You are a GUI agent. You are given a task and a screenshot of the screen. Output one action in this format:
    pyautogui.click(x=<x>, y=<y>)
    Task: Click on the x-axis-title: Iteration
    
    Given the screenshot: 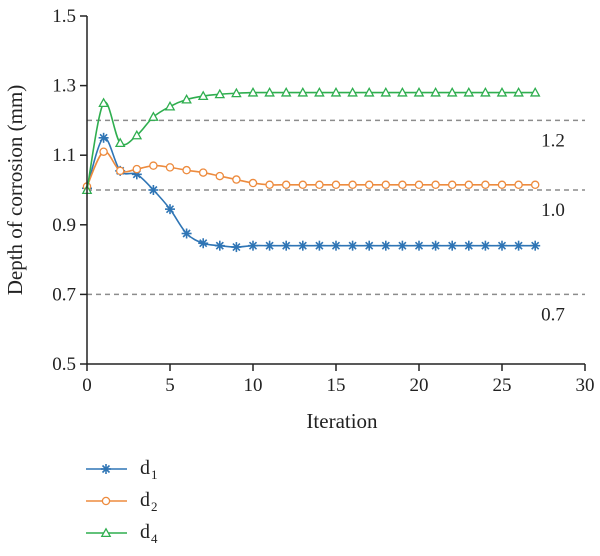 What is the action you would take?
    pyautogui.click(x=342, y=421)
    